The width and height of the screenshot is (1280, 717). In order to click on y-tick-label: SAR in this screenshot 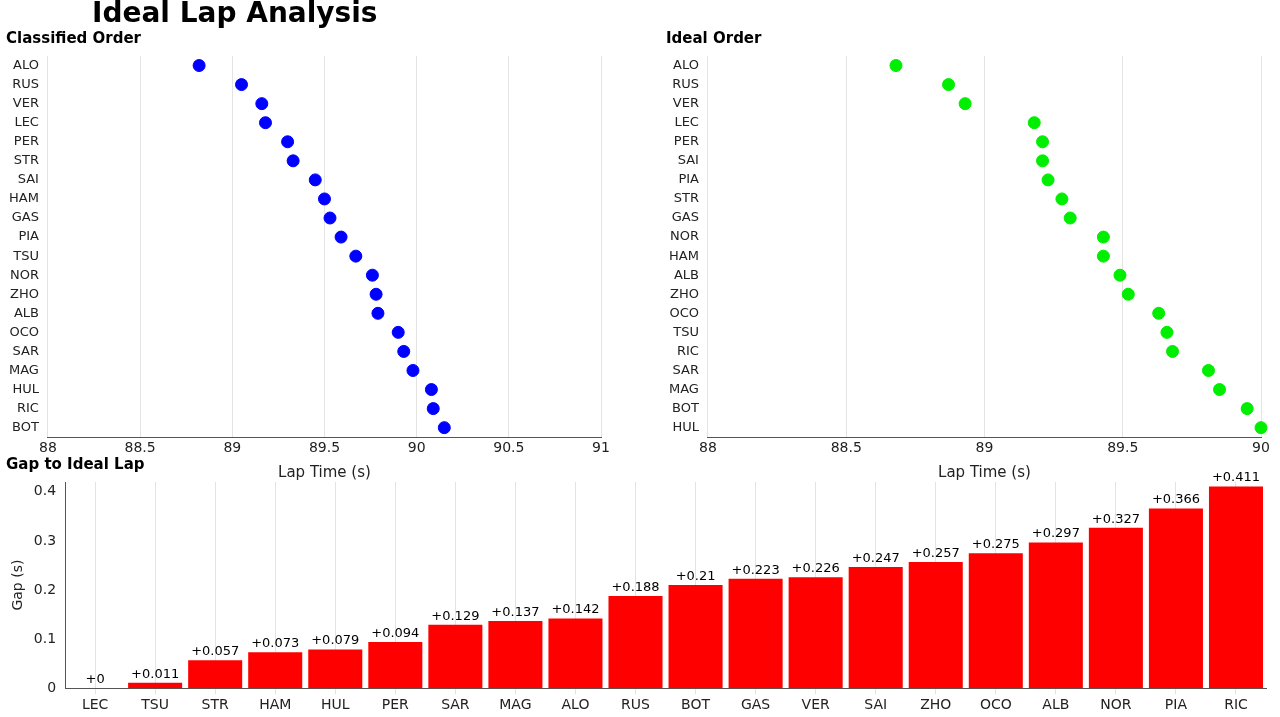, I will do `click(25, 350)`.